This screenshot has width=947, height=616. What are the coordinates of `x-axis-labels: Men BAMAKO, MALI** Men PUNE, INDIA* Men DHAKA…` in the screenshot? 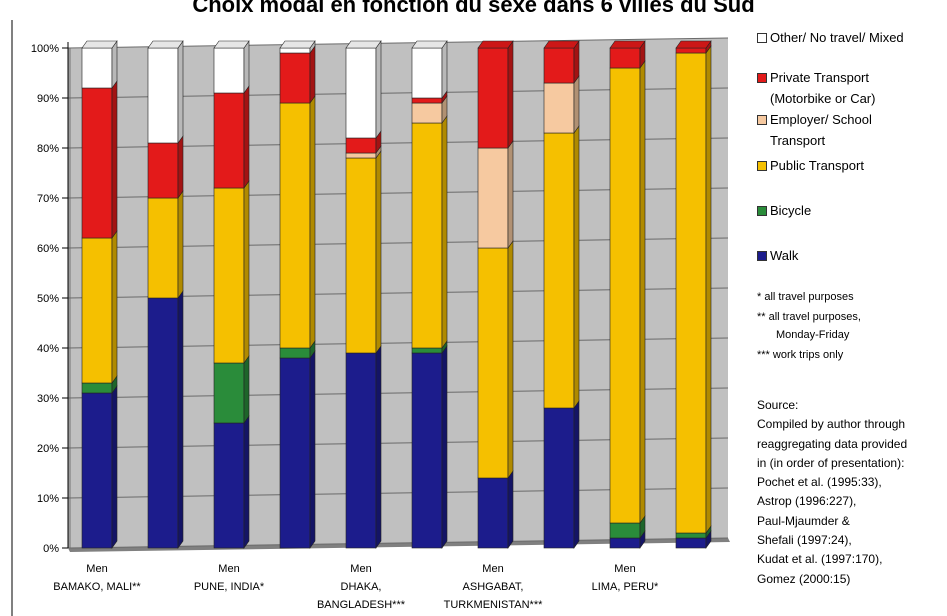 It's located at (356, 587).